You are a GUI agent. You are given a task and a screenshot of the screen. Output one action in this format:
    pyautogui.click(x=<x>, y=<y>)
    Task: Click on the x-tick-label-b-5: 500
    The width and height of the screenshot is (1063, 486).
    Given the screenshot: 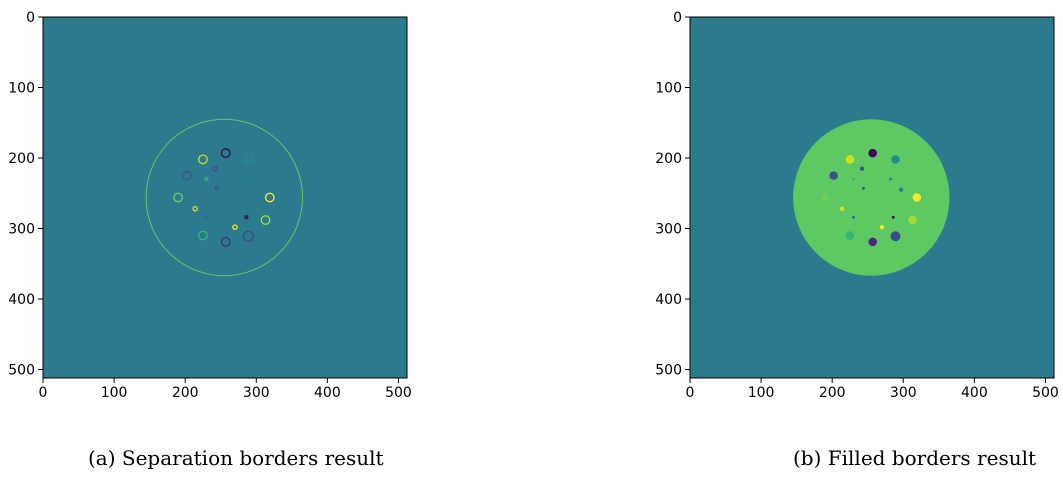 What is the action you would take?
    pyautogui.click(x=1045, y=393)
    